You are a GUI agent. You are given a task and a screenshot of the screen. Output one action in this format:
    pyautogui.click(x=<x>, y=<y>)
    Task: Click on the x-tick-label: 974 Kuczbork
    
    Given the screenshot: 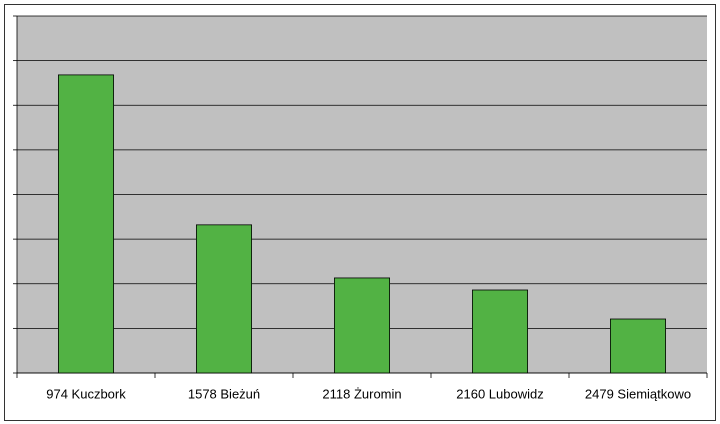 What is the action you would take?
    pyautogui.click(x=86, y=393)
    